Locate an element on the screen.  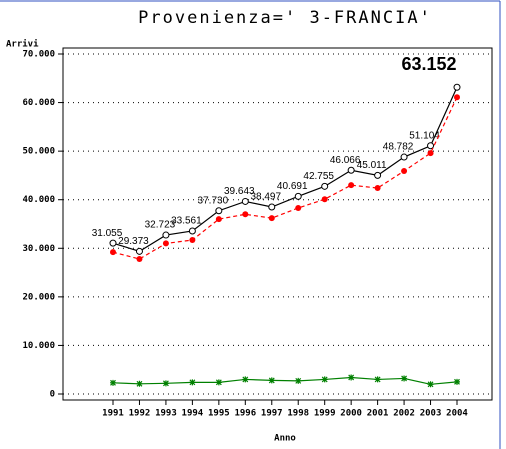
x-tick-label: 1999 is located at coordinates (325, 414).